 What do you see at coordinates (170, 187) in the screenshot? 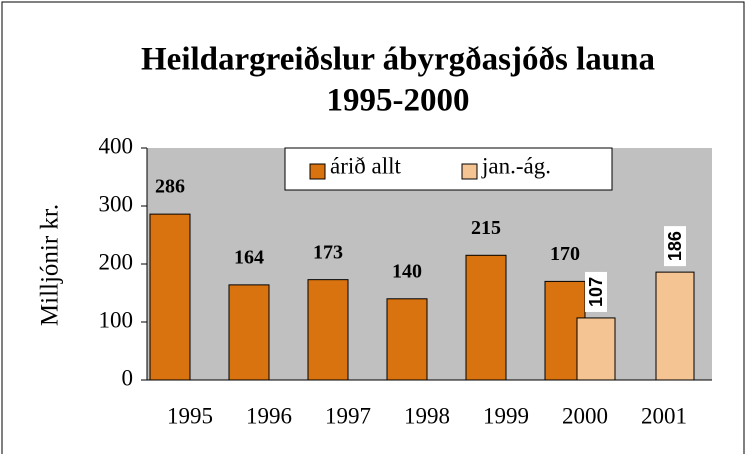
I see `value-label: 286` at bounding box center [170, 187].